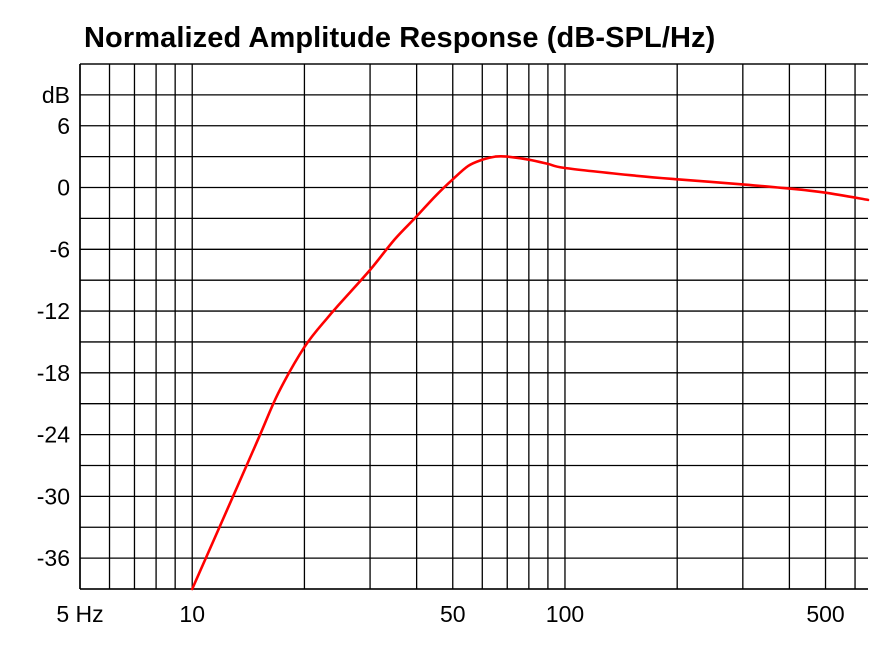 Image resolution: width=896 pixels, height=652 pixels. I want to click on x-tick-label: 100, so click(565, 614).